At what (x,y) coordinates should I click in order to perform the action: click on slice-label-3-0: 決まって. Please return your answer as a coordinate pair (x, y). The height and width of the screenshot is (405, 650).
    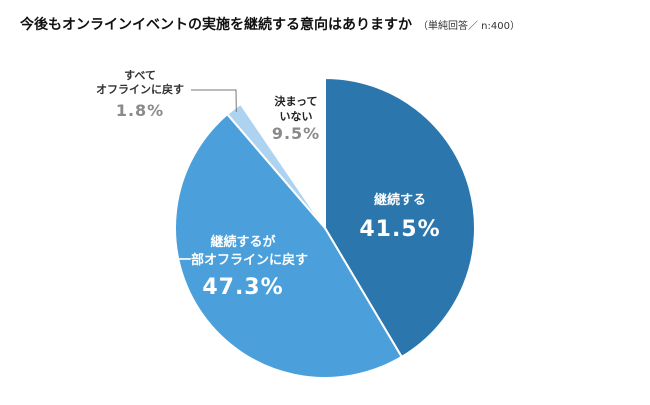
    Looking at the image, I should click on (295, 101).